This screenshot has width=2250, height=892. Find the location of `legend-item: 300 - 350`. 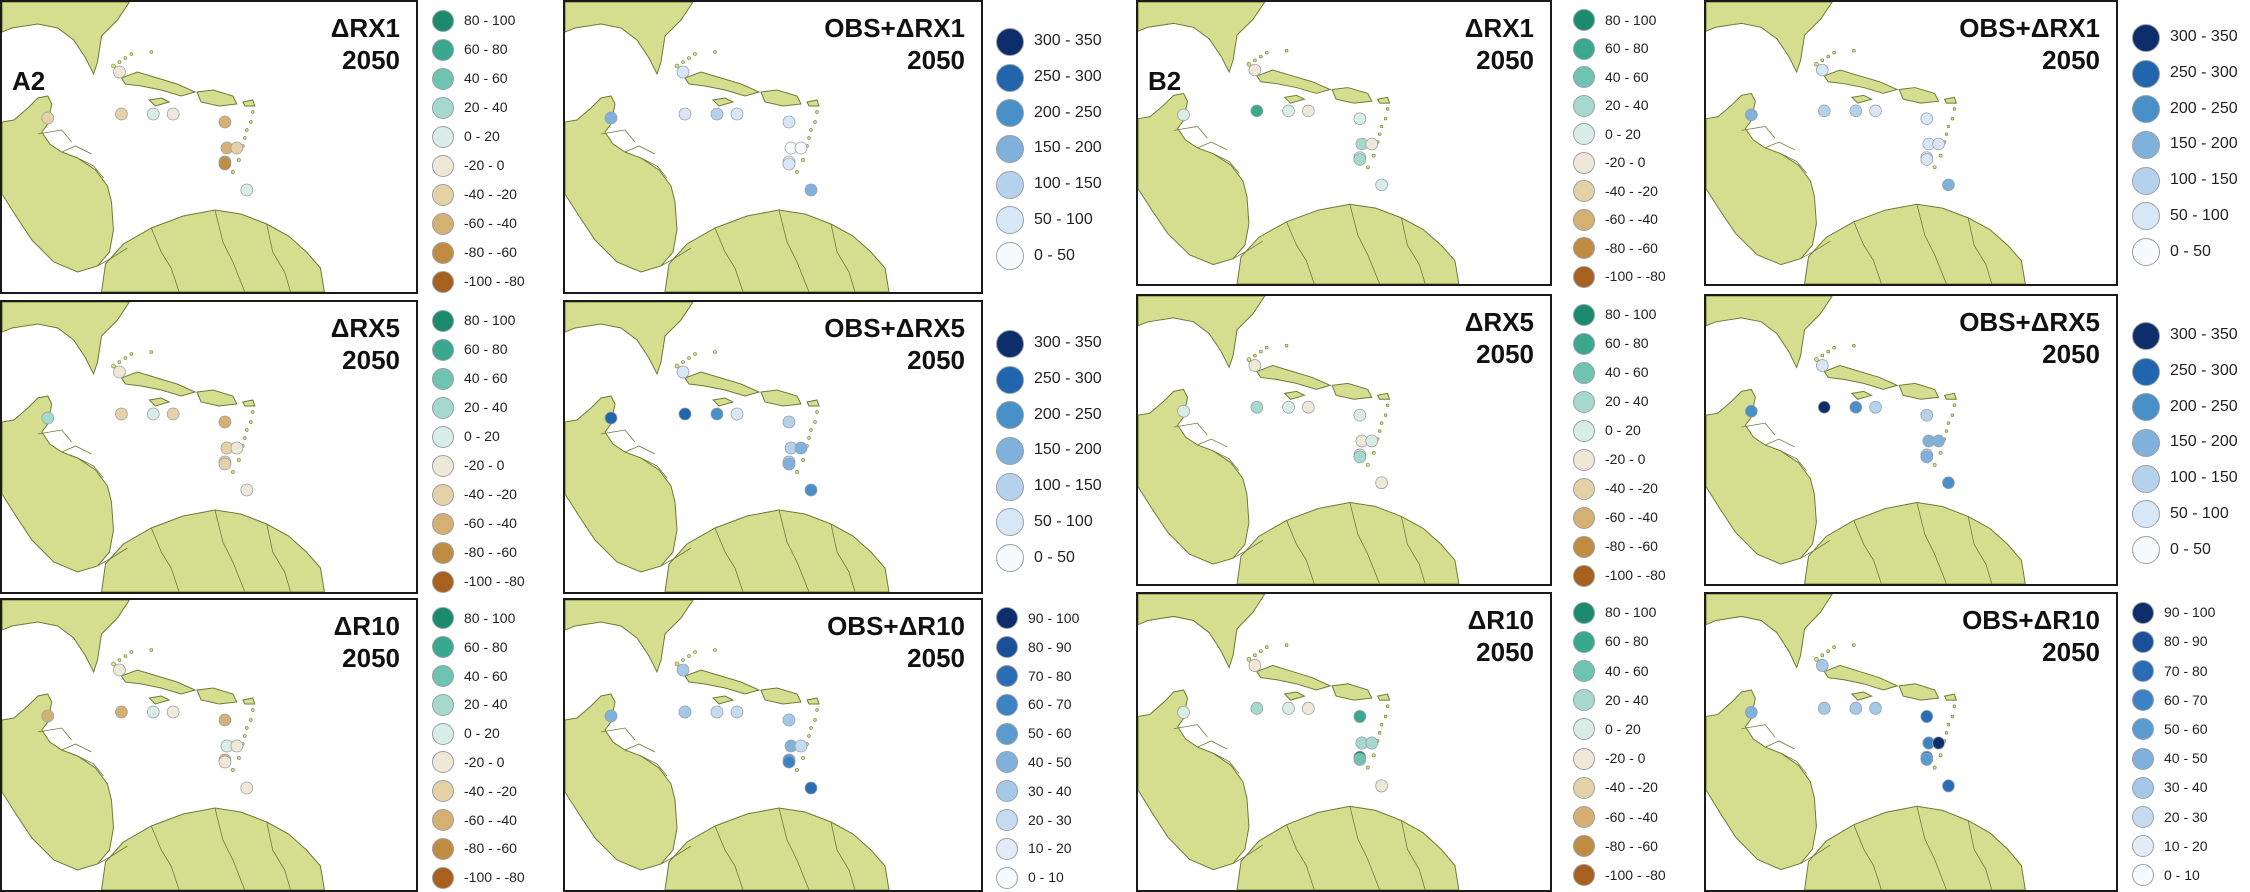

legend-item: 300 - 350 is located at coordinates (2191, 38).